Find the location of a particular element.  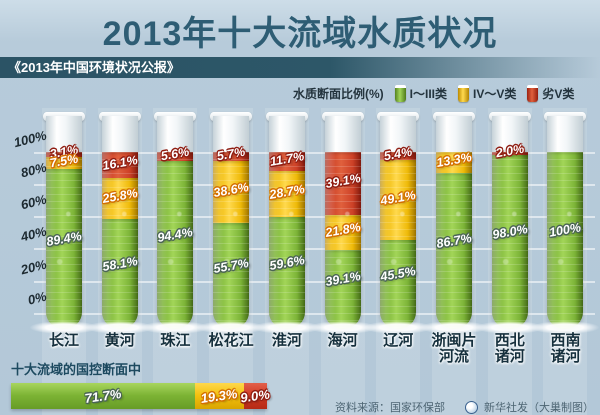

x-axis-label: 长江 is located at coordinates (63, 340).